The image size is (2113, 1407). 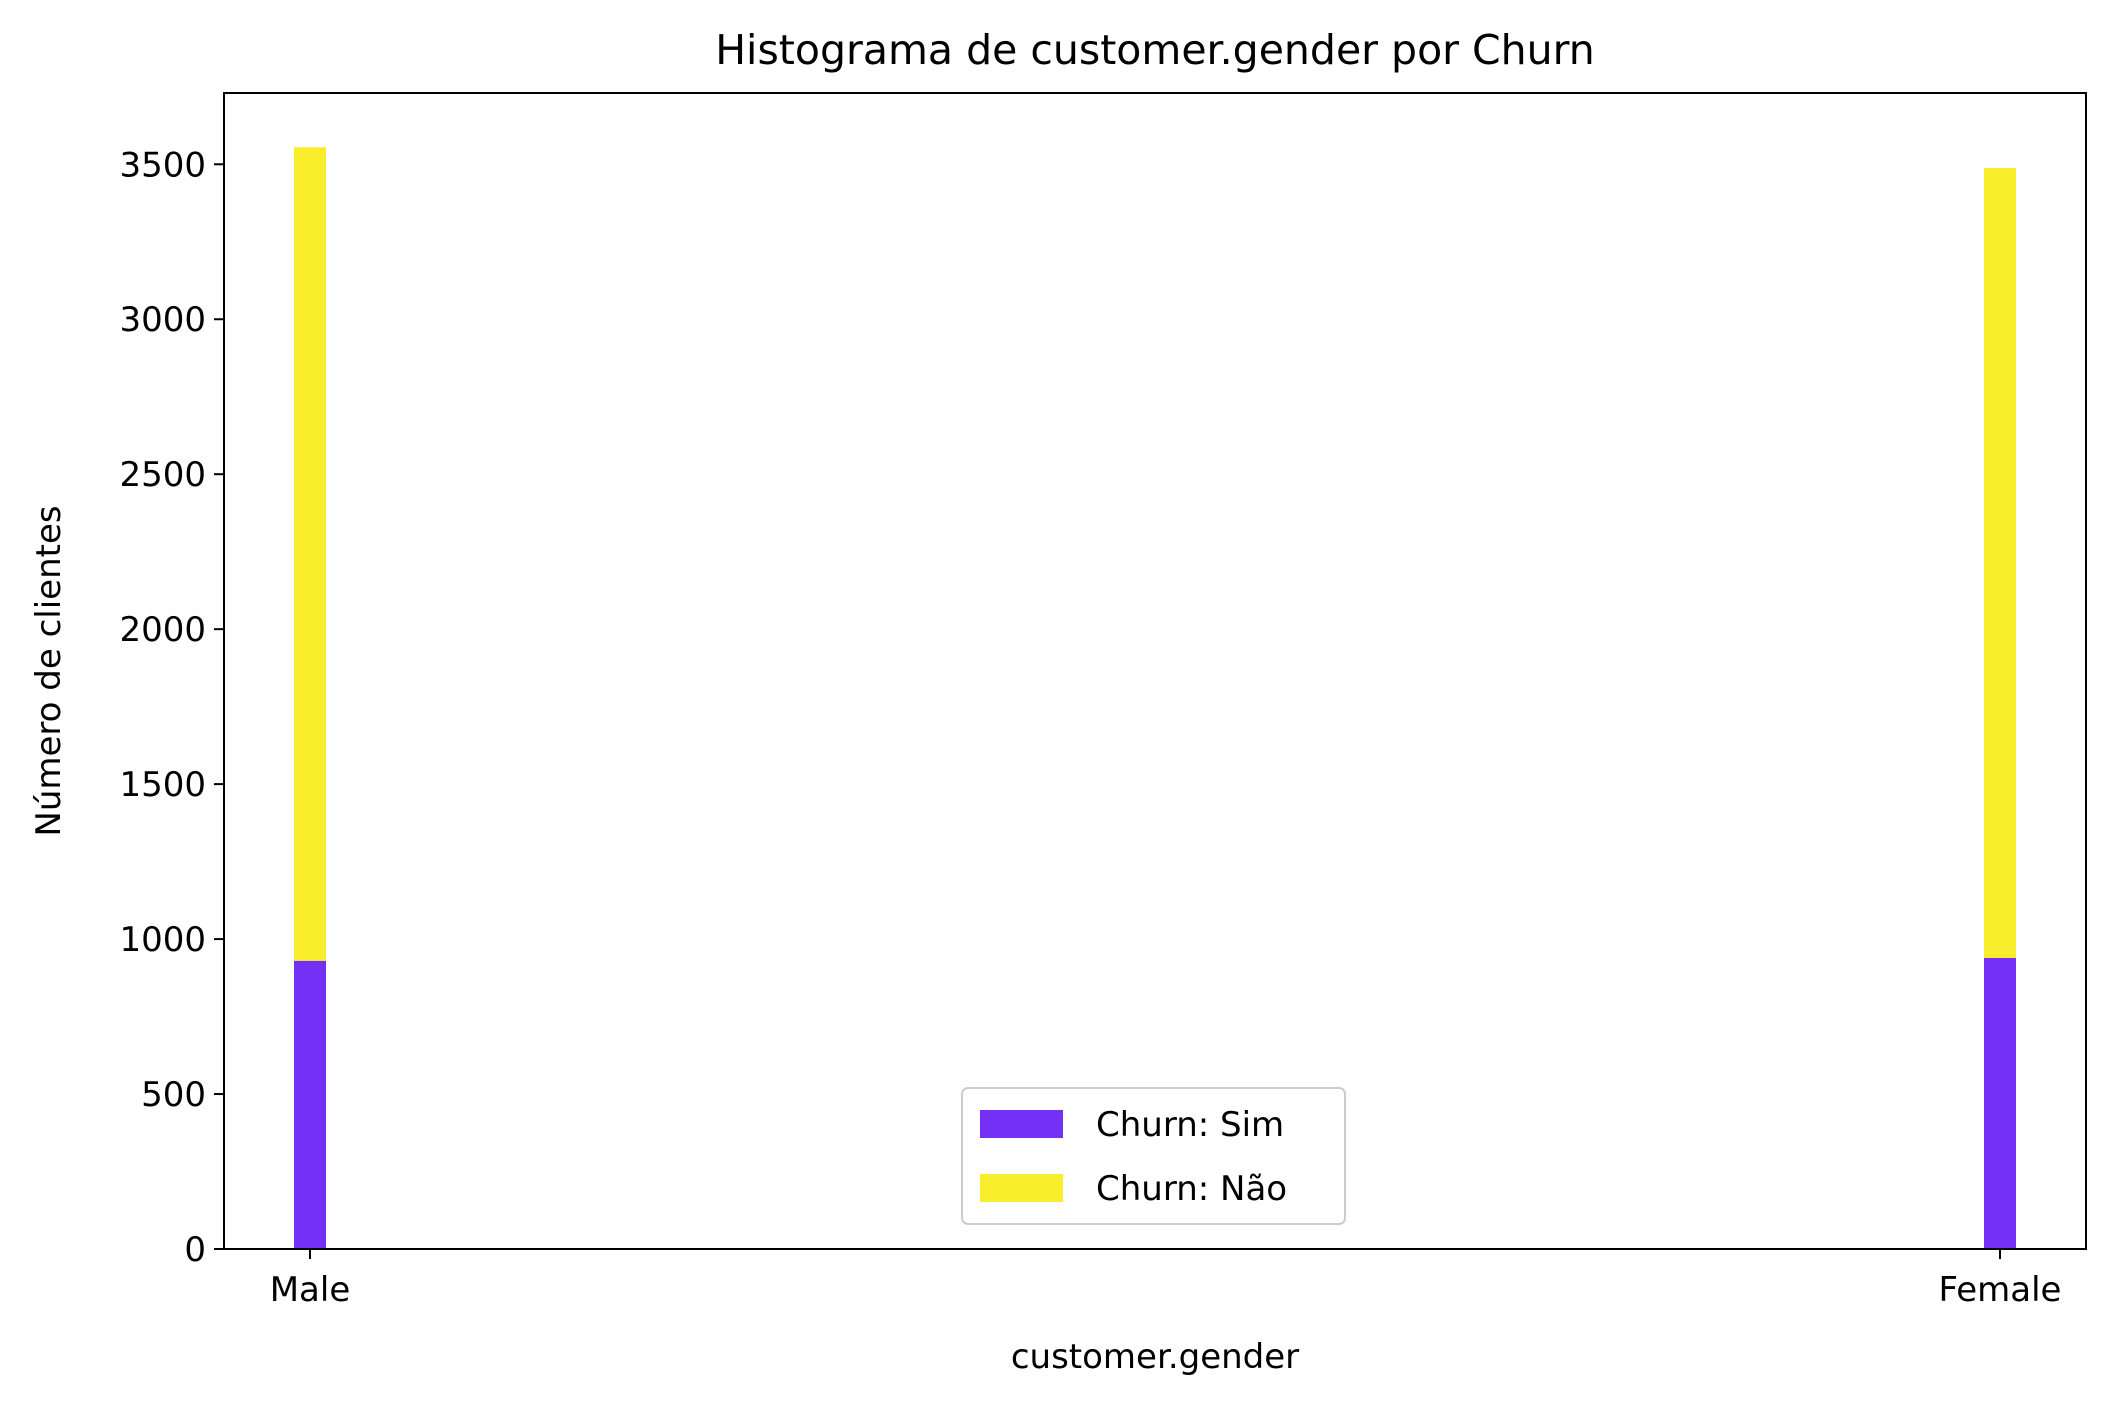 I want to click on legend-swatch-churn-nao, so click(x=1021, y=1188).